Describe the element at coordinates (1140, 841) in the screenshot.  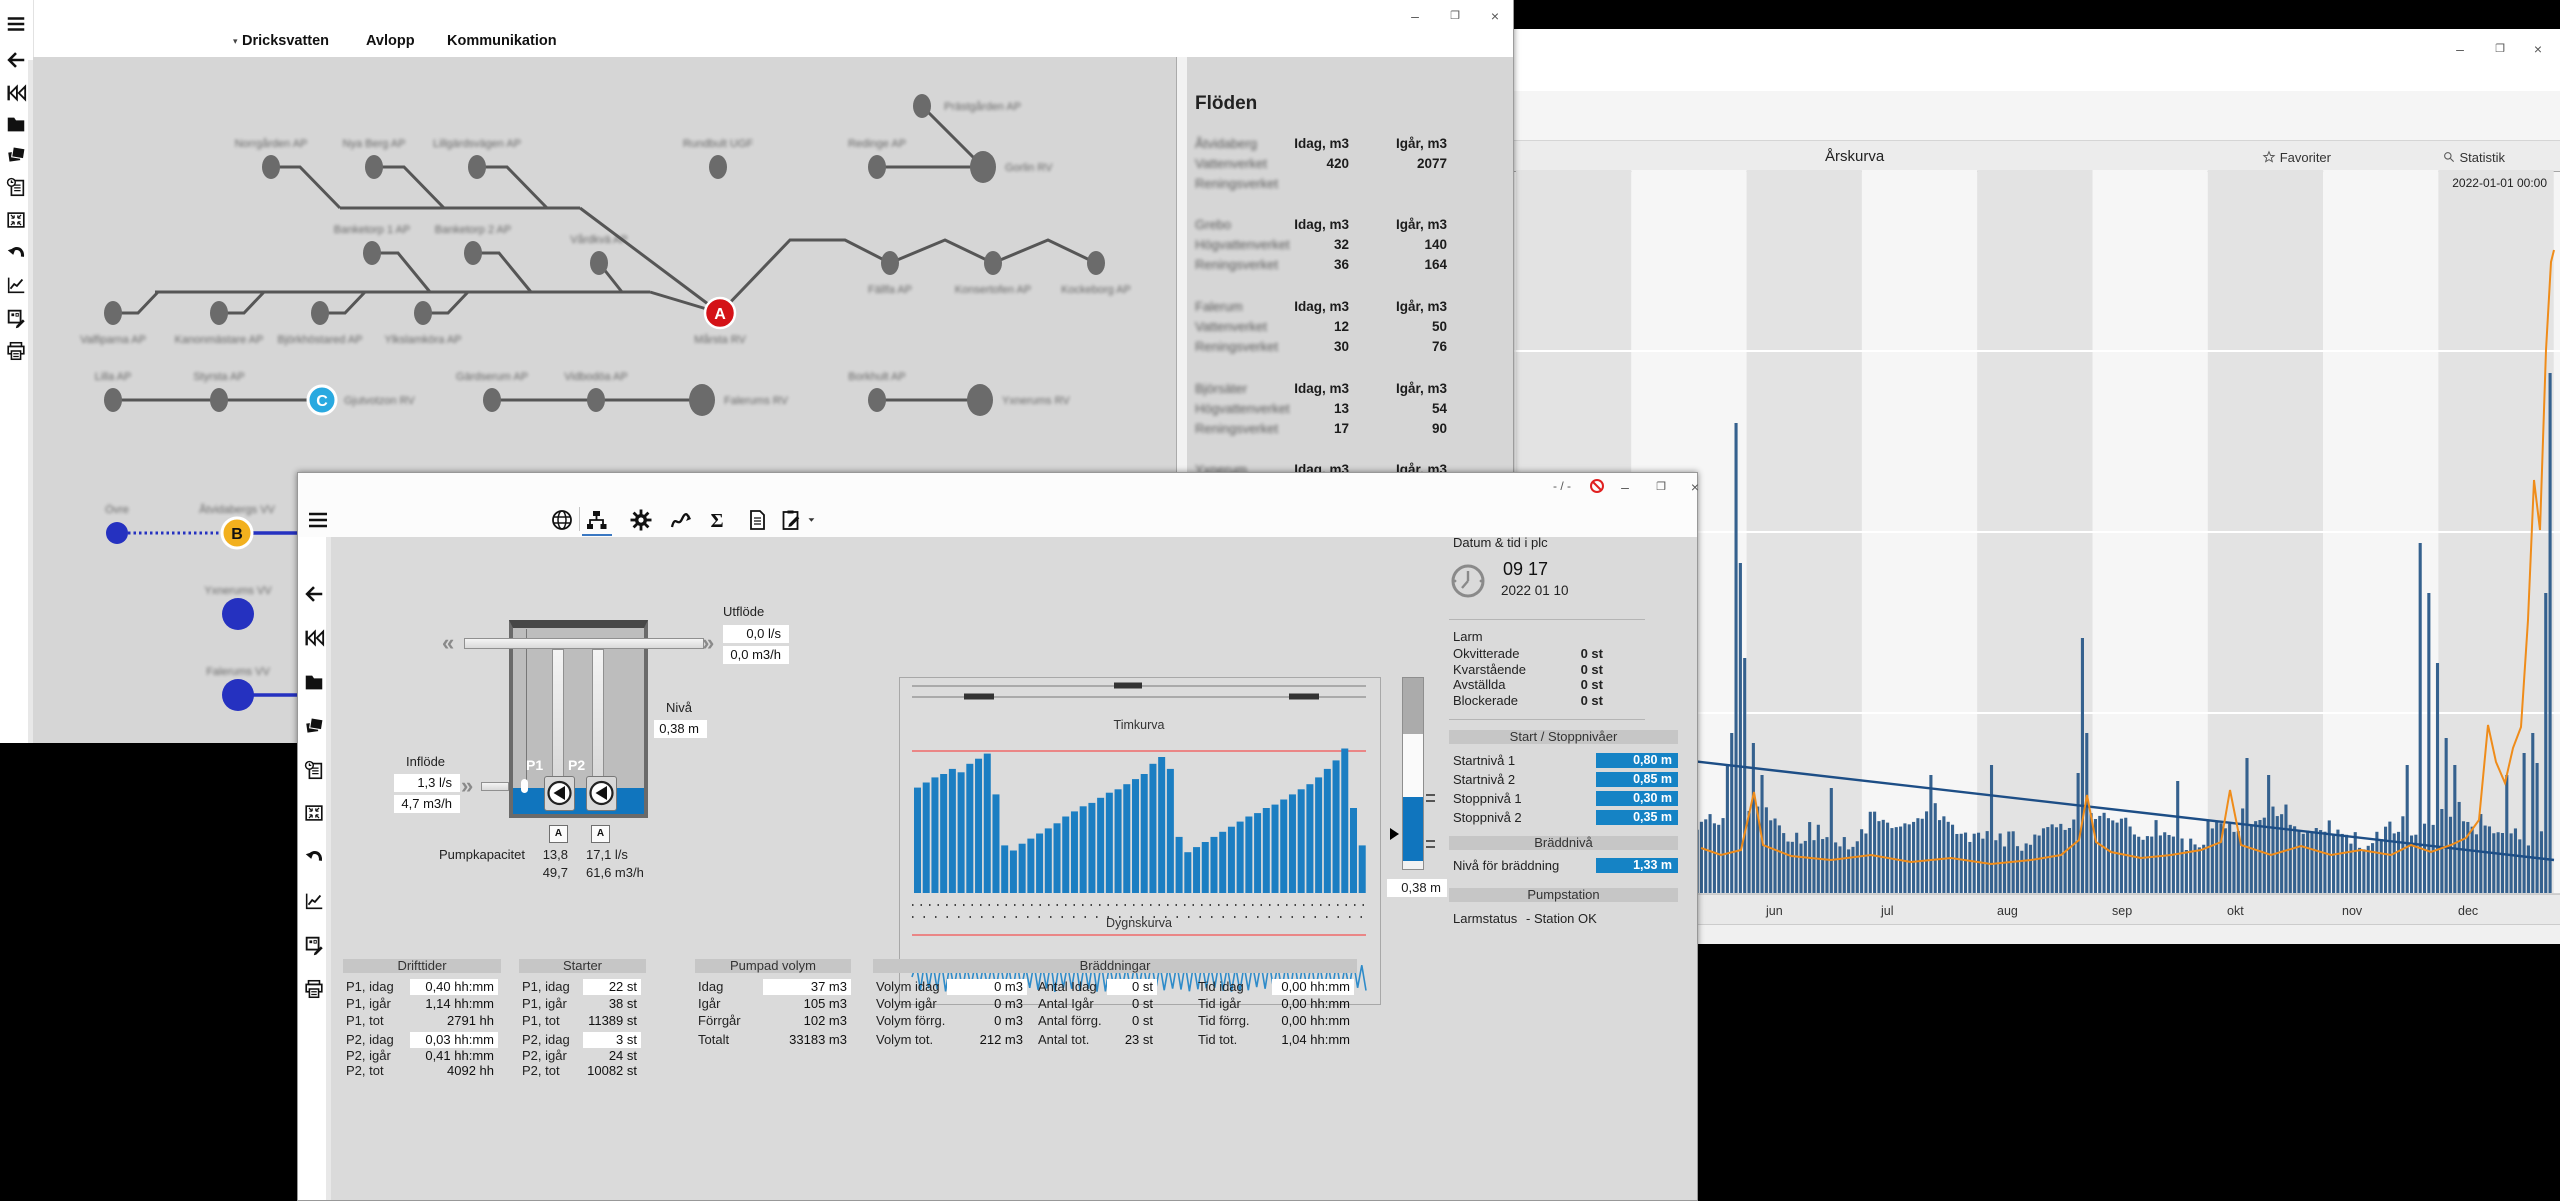
I see `timkurva-panel: Timkurva Dygnskurva` at that location.